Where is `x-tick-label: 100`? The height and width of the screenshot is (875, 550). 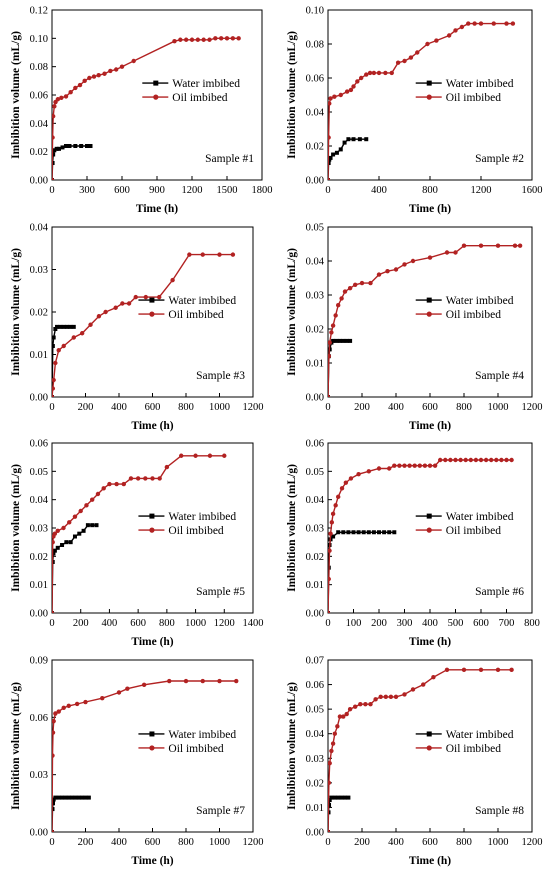 x-tick-label: 100 is located at coordinates (354, 623).